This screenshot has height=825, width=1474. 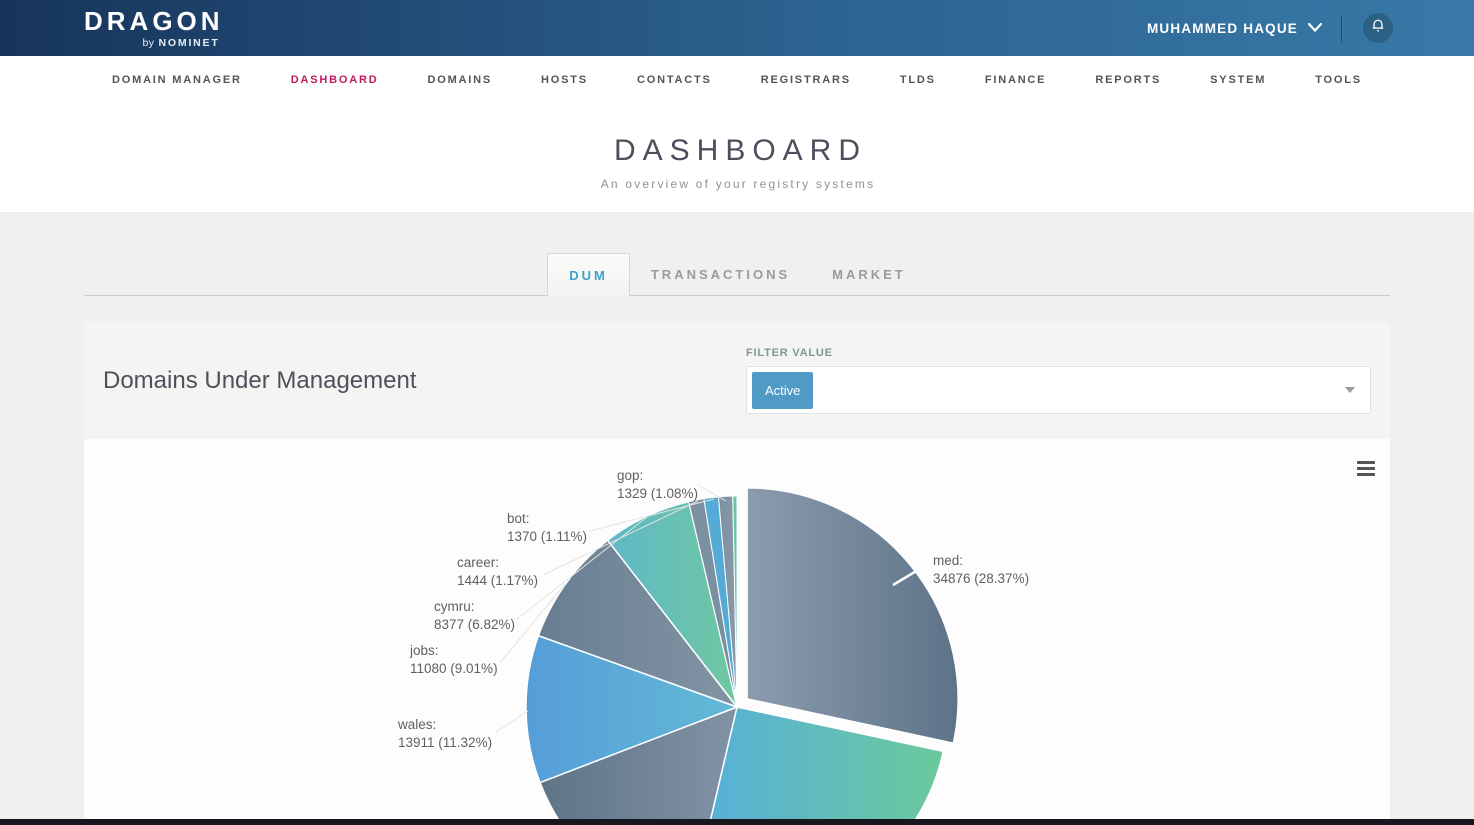 What do you see at coordinates (1366, 468) in the screenshot?
I see `chart-menu-button` at bounding box center [1366, 468].